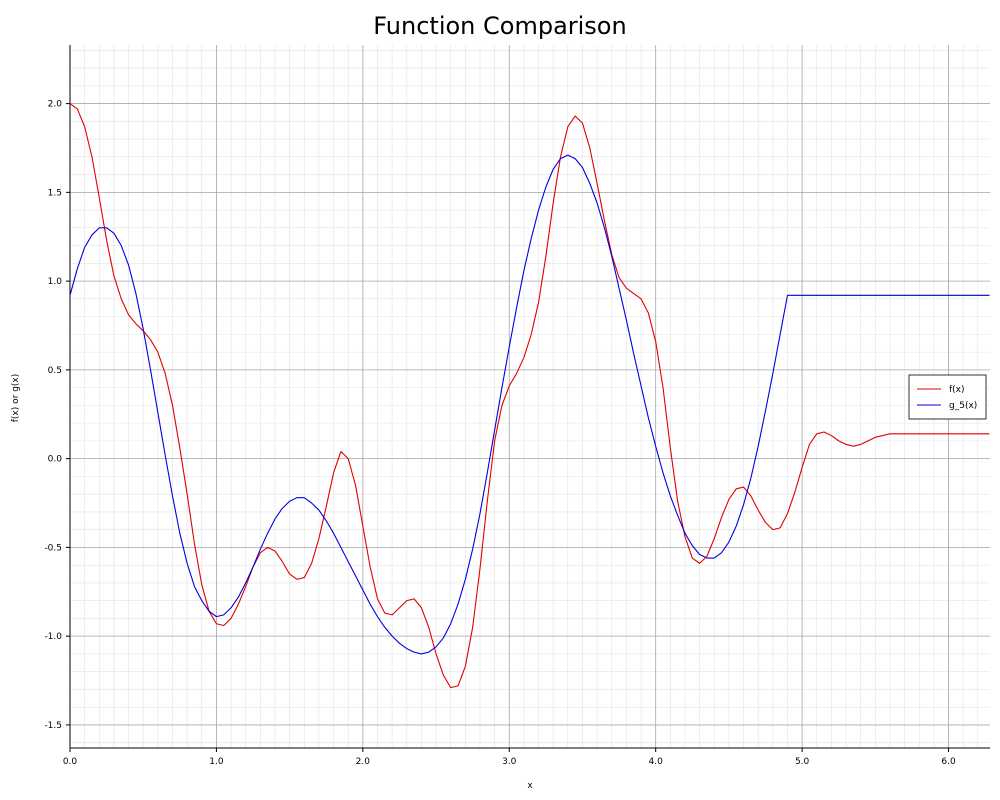 The image size is (1000, 800). I want to click on x-tick-label: 6.0, so click(948, 762).